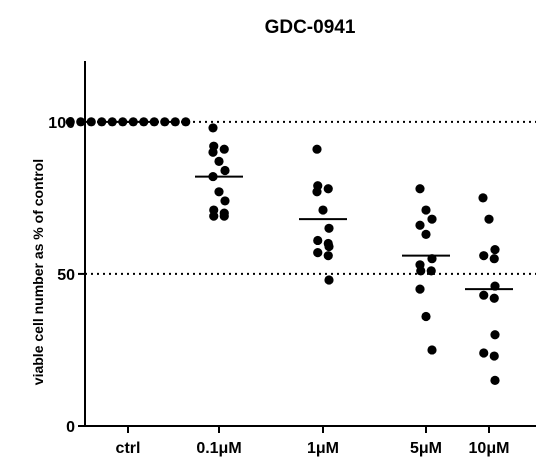 Image resolution: width=539 pixels, height=463 pixels. What do you see at coordinates (128, 448) in the screenshot?
I see `x-tick-label-0: ctrl` at bounding box center [128, 448].